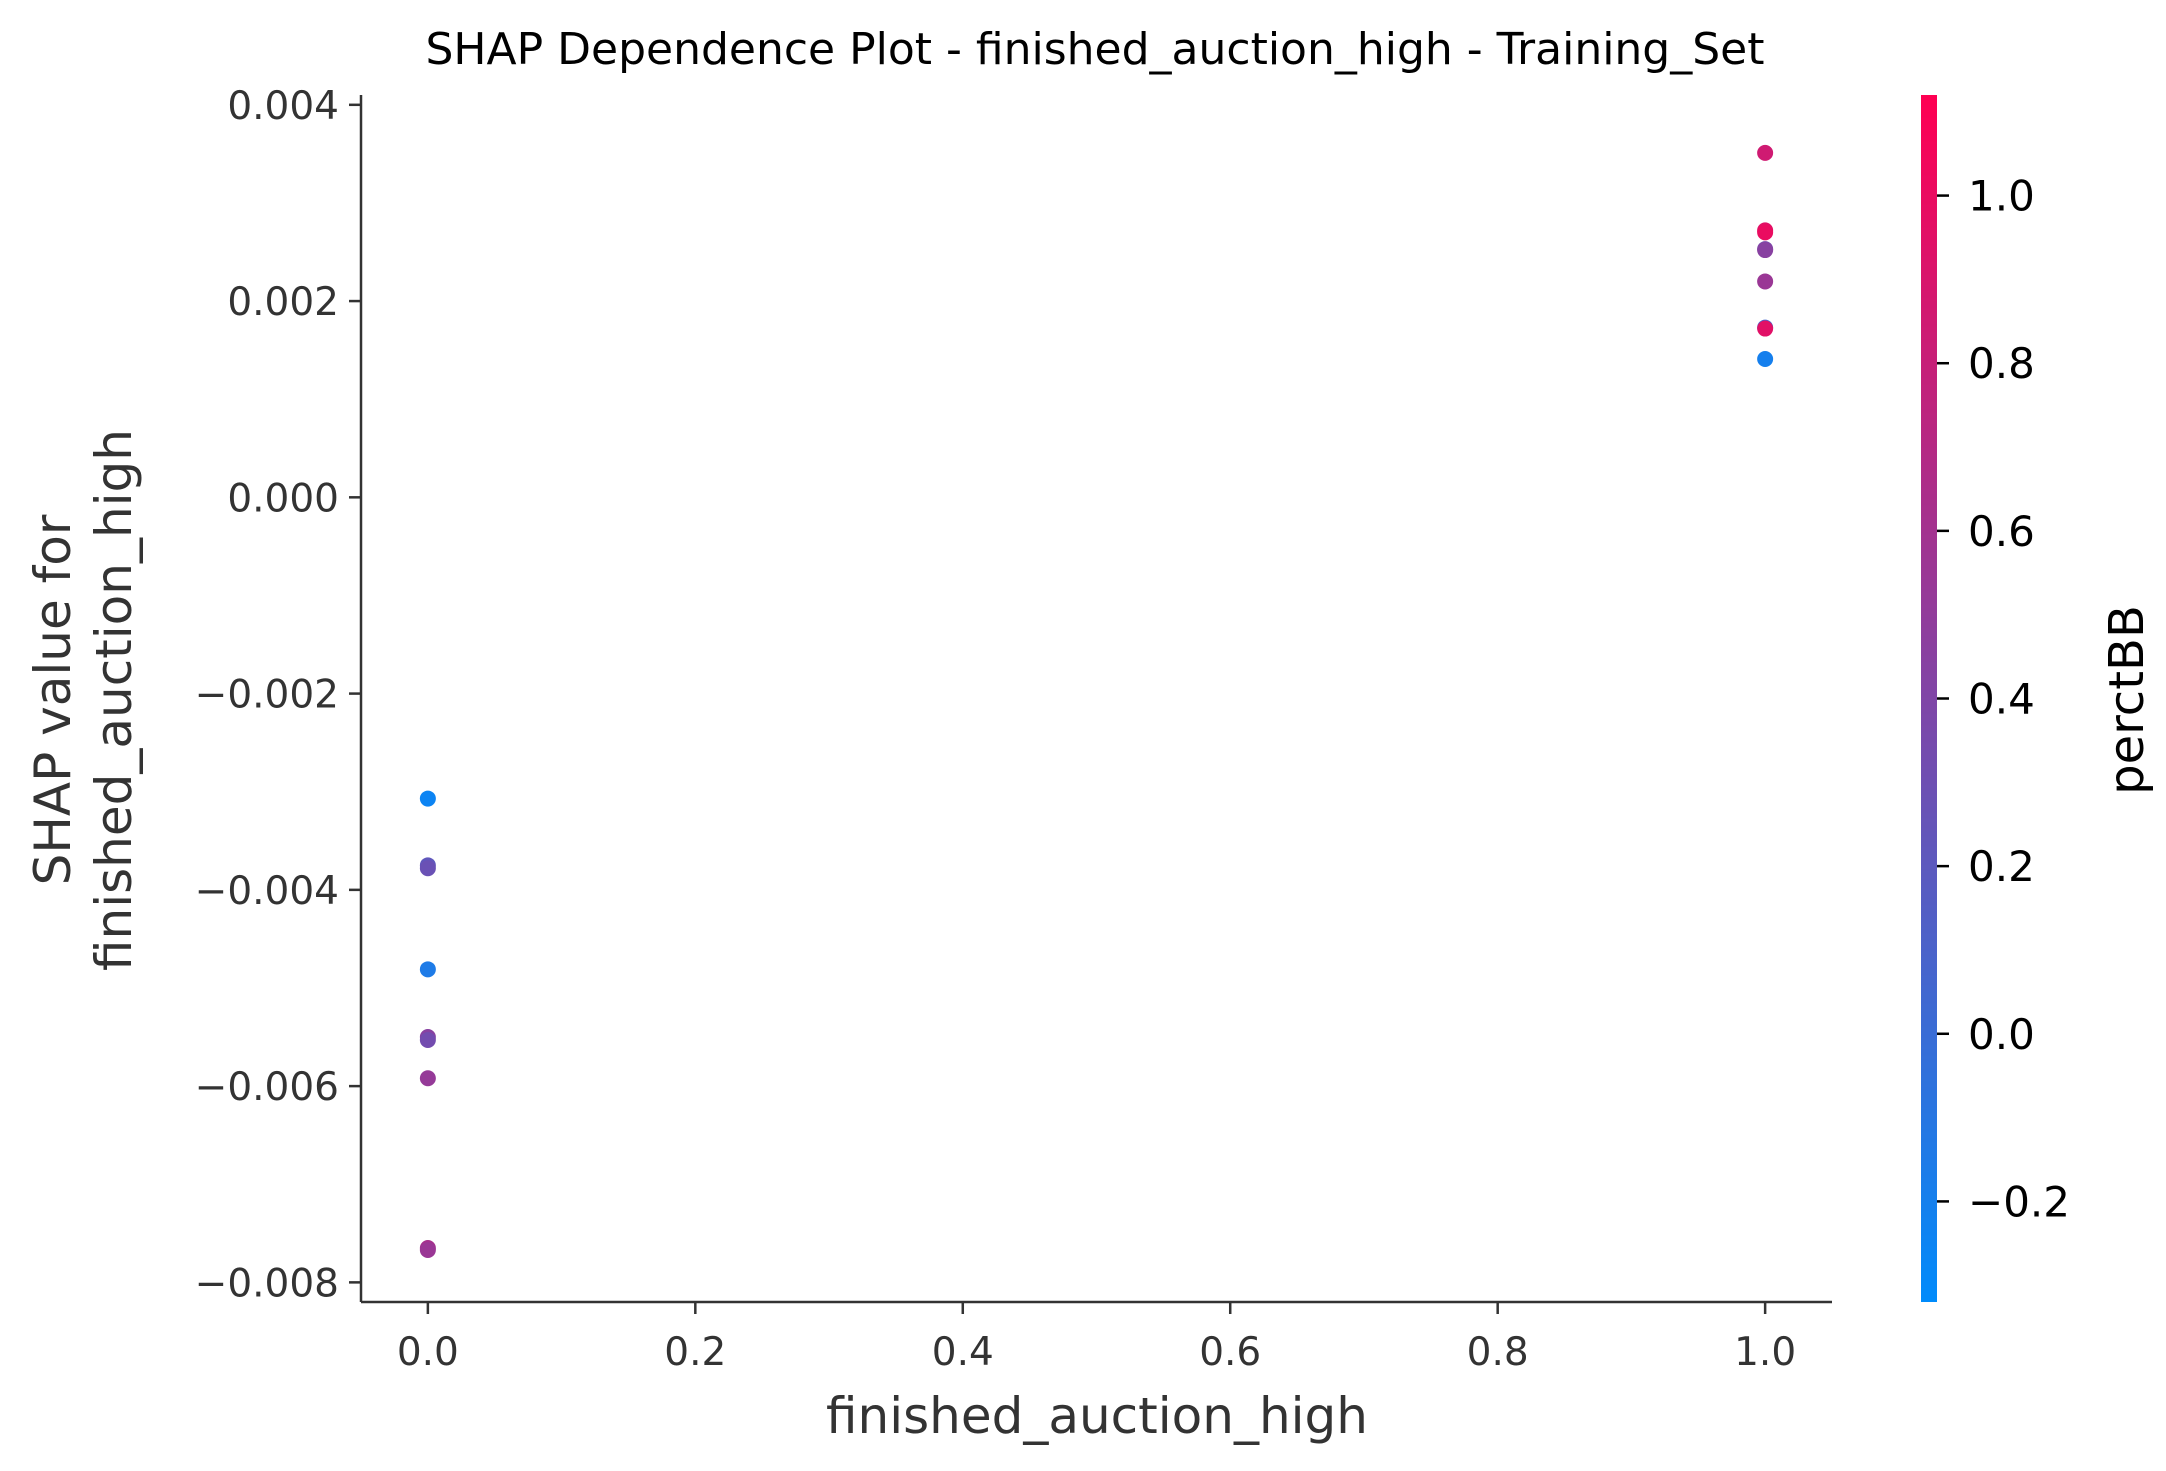 This screenshot has height=1471, width=2166. Describe the element at coordinates (2019, 1201) in the screenshot. I see `colorbar-tick-label: −0.2` at that location.